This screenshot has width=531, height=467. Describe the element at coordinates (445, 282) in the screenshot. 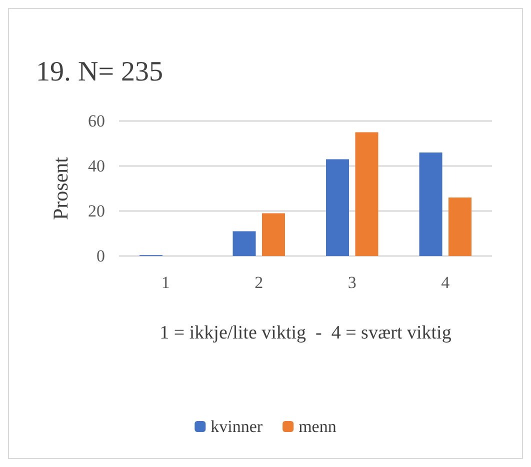

I see `x-tick-label: 4` at that location.